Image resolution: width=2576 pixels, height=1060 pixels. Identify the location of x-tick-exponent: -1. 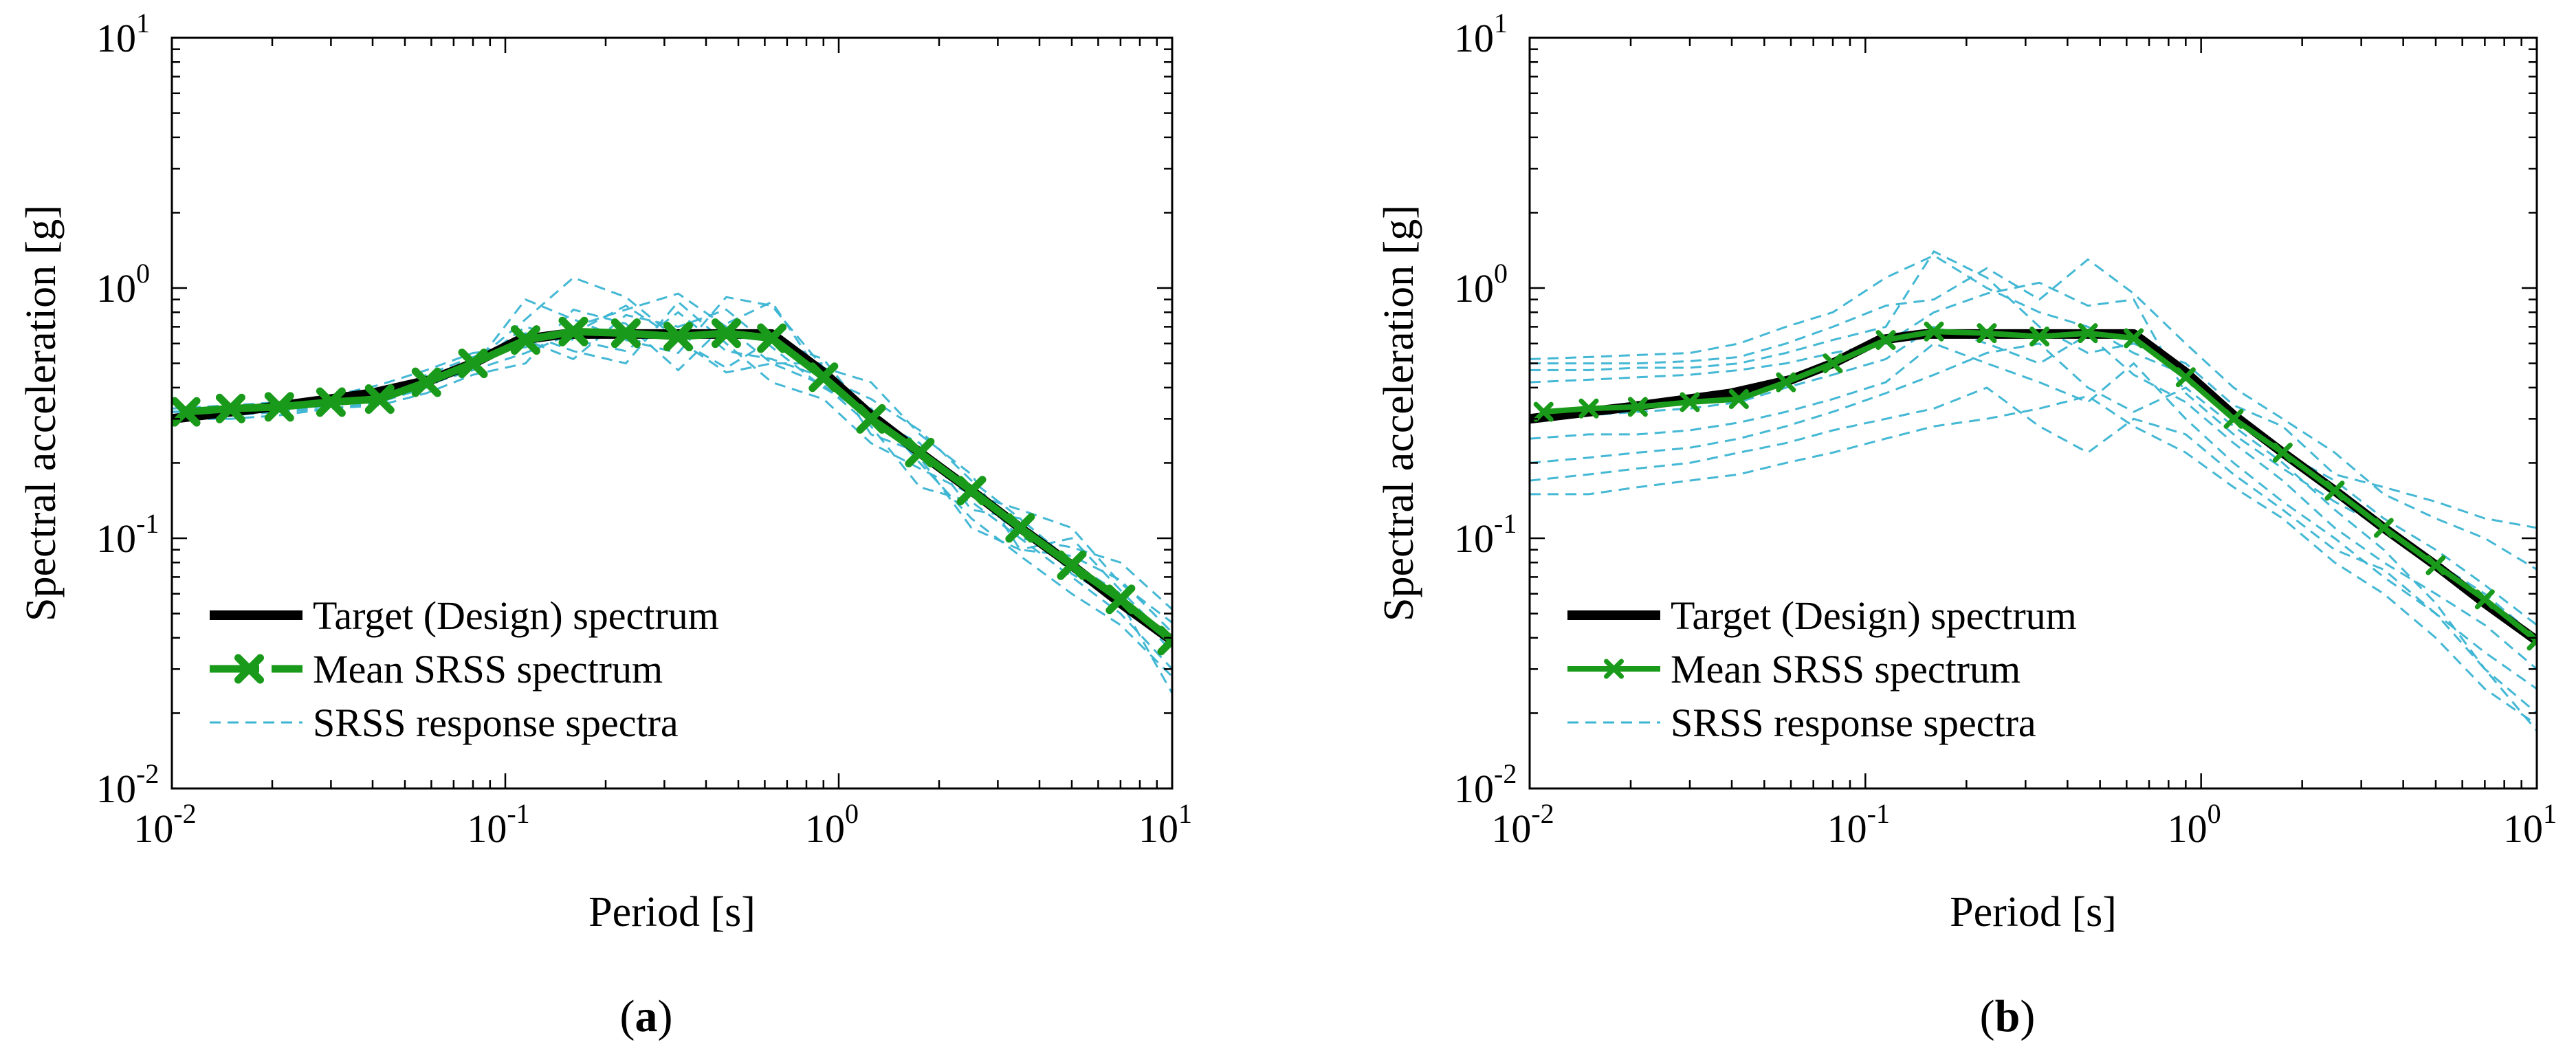
(1878, 813).